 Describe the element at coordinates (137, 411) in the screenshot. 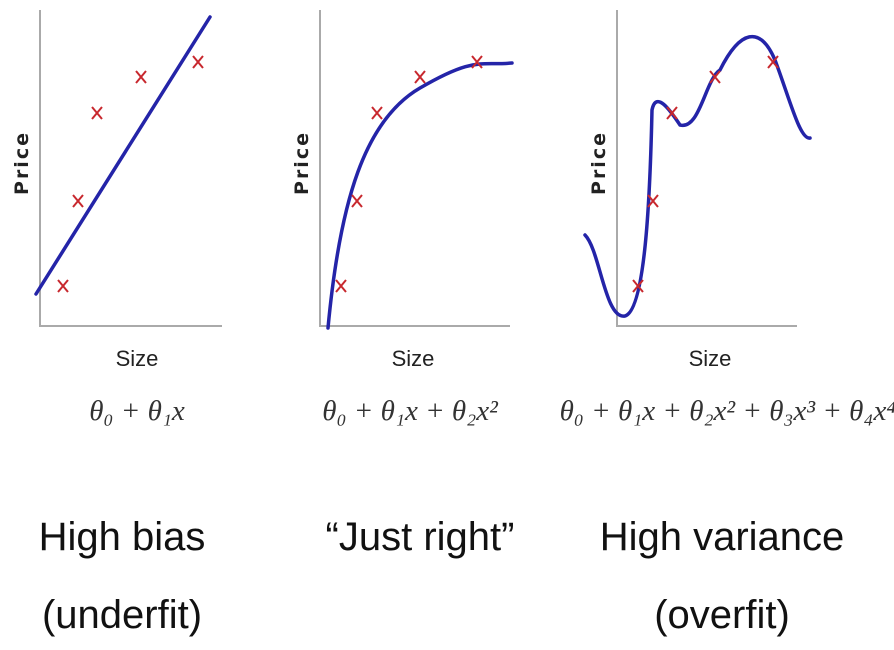

I see `formula: θ₀ + θ₁x` at that location.